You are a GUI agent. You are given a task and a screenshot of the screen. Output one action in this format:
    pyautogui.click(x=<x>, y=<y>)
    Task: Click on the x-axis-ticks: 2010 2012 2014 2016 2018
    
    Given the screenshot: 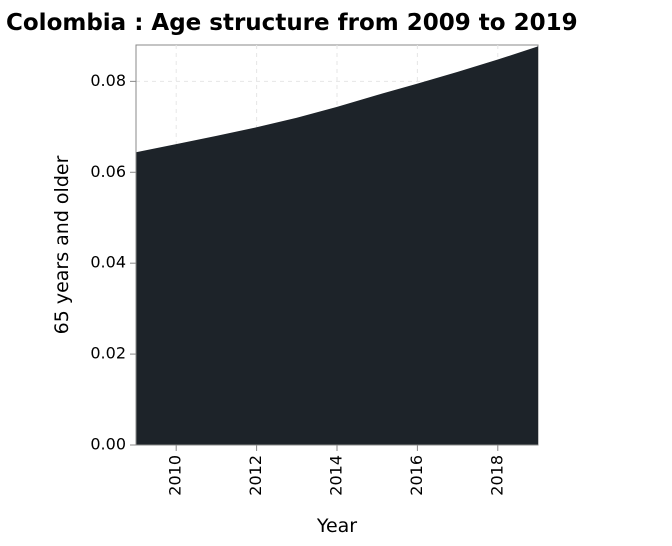 What is the action you would take?
    pyautogui.click(x=336, y=470)
    